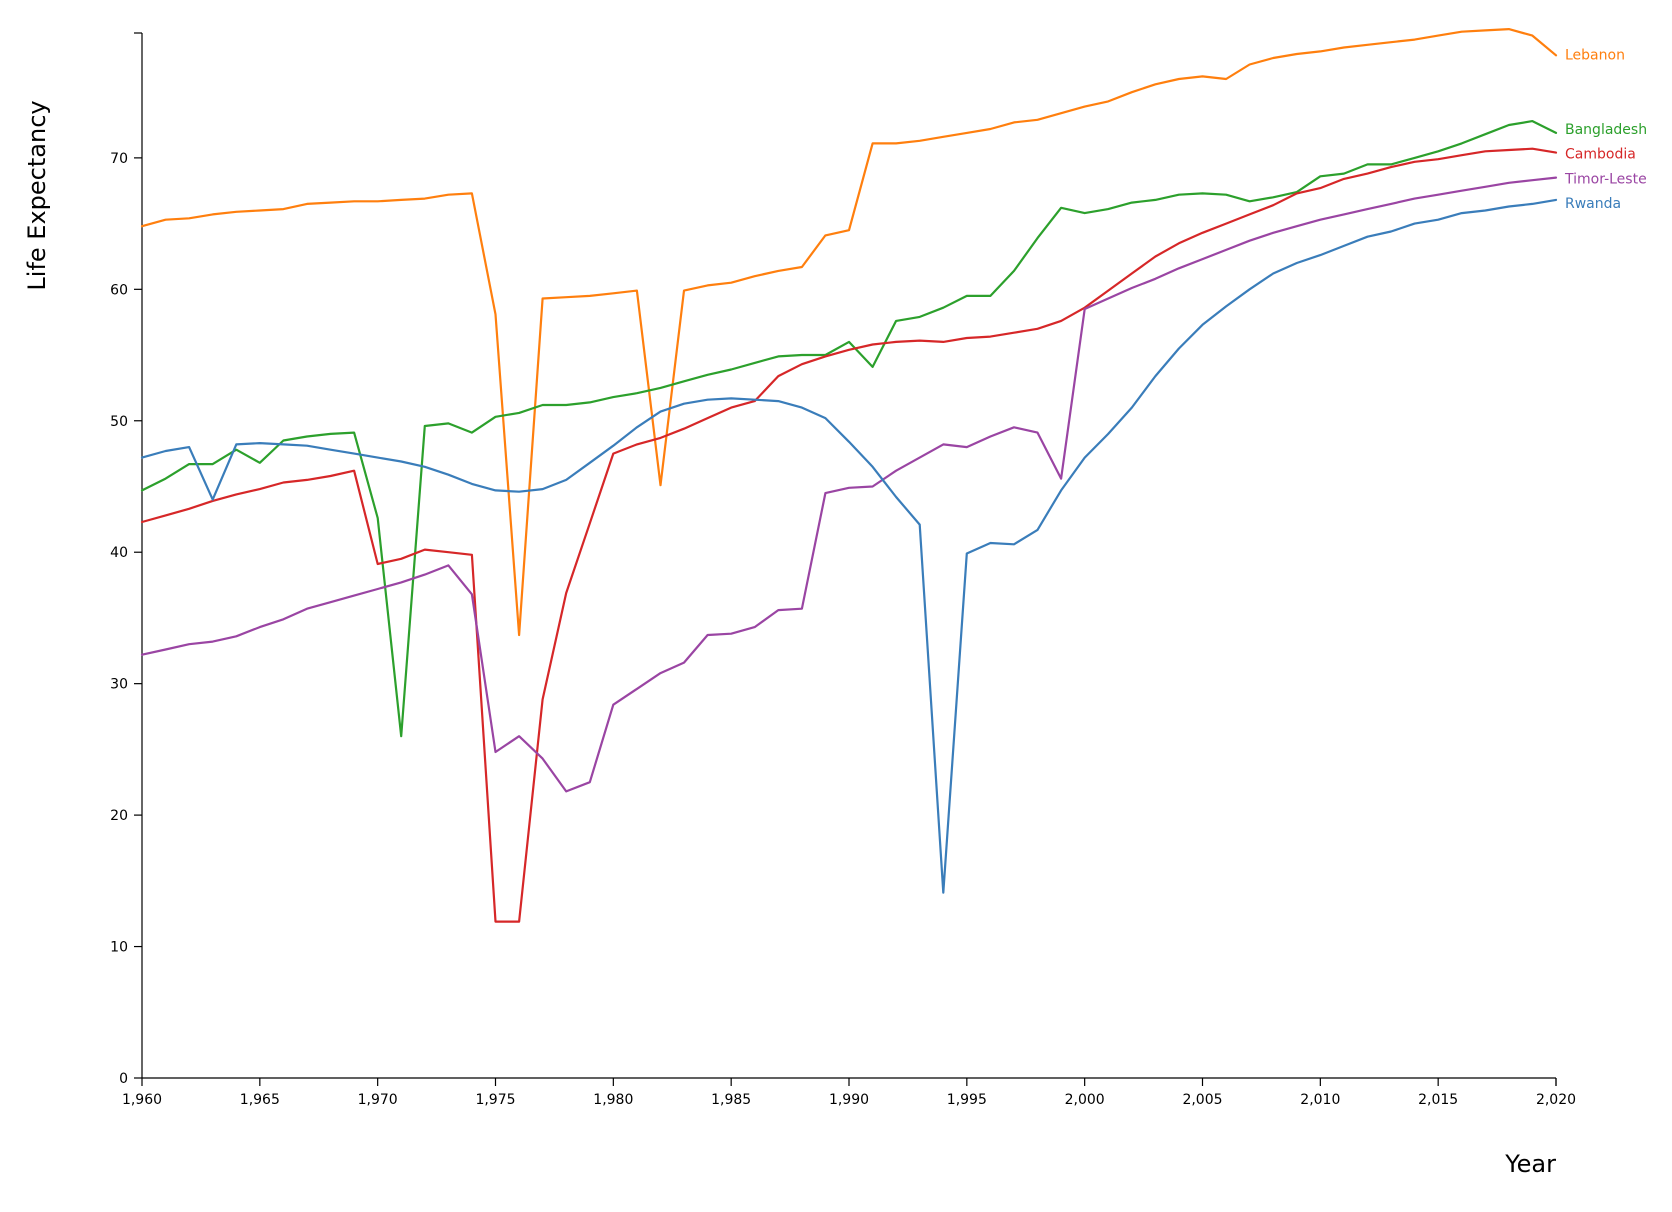  I want to click on y-tick-label: 70, so click(119, 159).